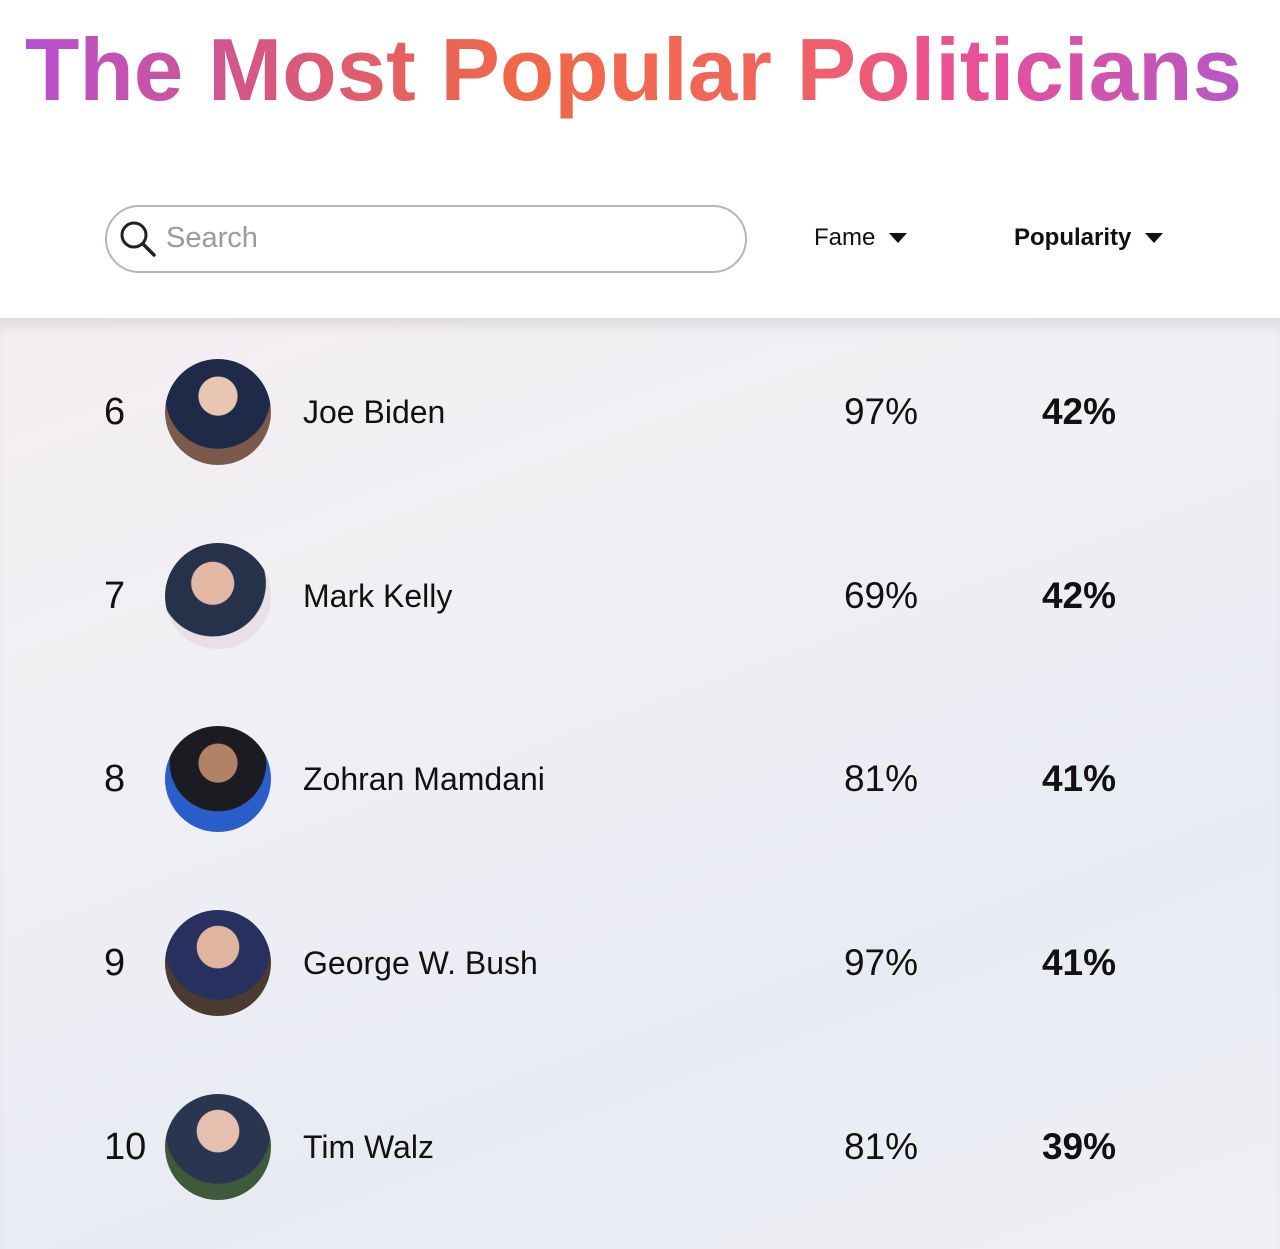  What do you see at coordinates (1078, 1146) in the screenshot?
I see `popularity-value: 39%` at bounding box center [1078, 1146].